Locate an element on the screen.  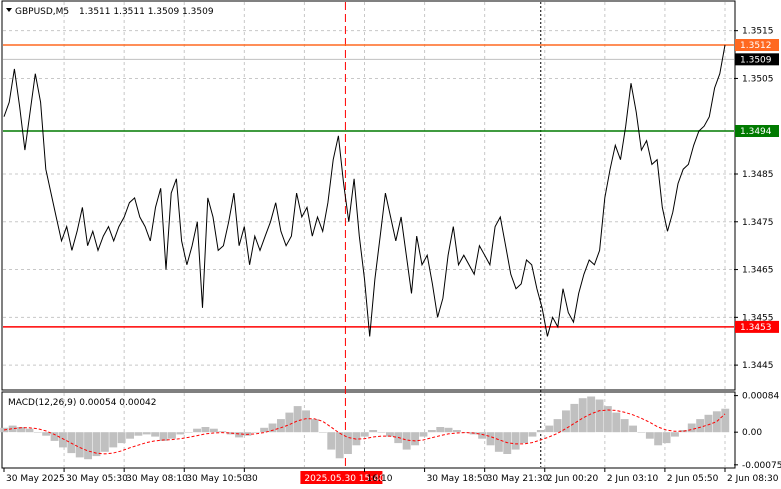
time-tick-label: 30 May 05:30 is located at coordinates (97, 479).